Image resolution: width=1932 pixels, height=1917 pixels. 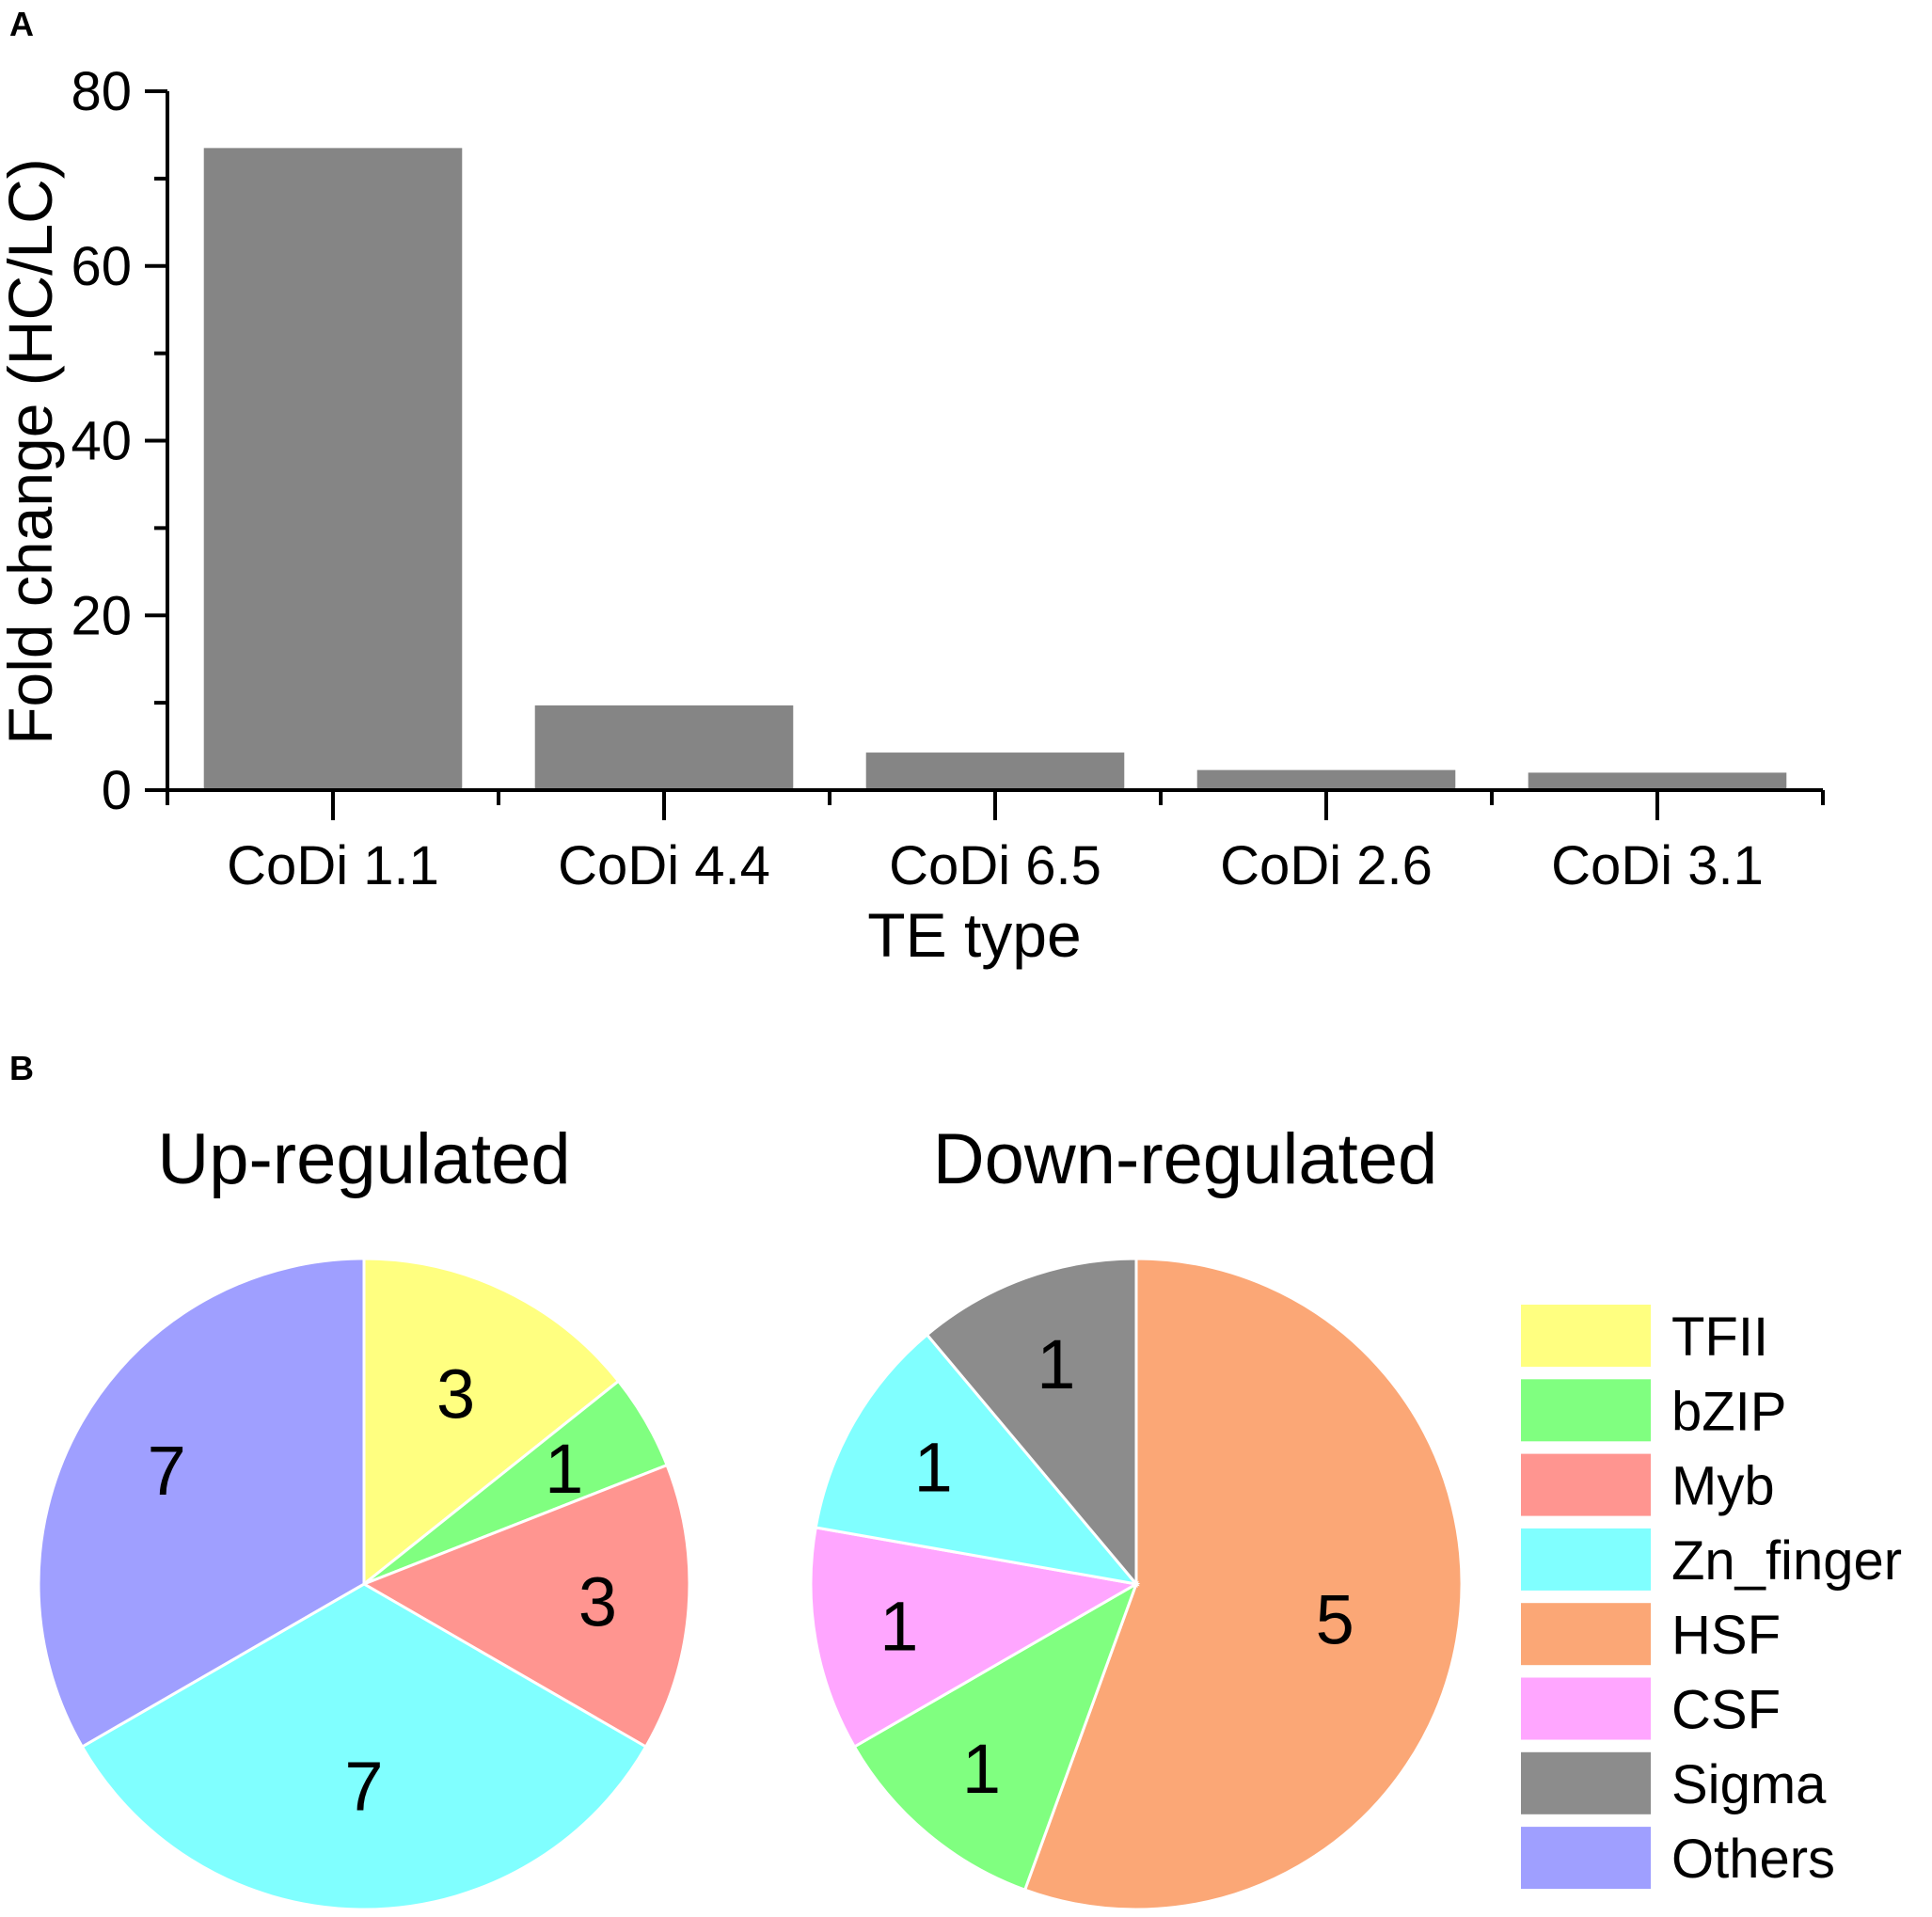 I want to click on slice-tfii, so click(x=491, y=1422).